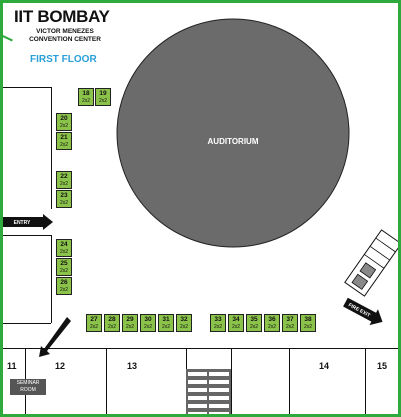 Image resolution: width=401 pixels, height=417 pixels. Describe the element at coordinates (27, 235) in the screenshot. I see `left-wall-mid` at that location.